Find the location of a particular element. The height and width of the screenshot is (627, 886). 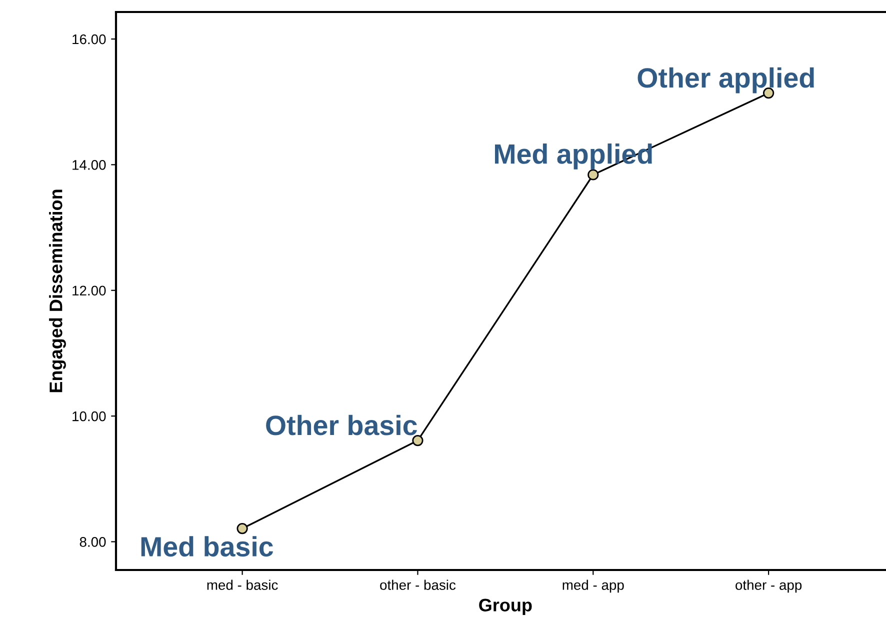

x-axis-title: Group is located at coordinates (505, 607).